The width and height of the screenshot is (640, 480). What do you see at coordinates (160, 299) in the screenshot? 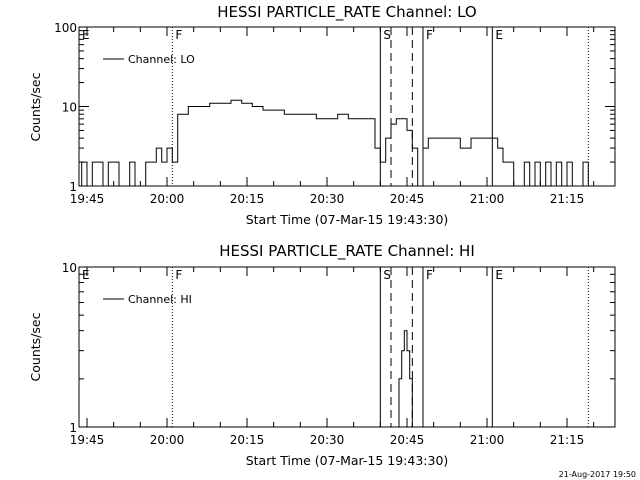
I see `hi-legend-label: Channel: HI` at bounding box center [160, 299].